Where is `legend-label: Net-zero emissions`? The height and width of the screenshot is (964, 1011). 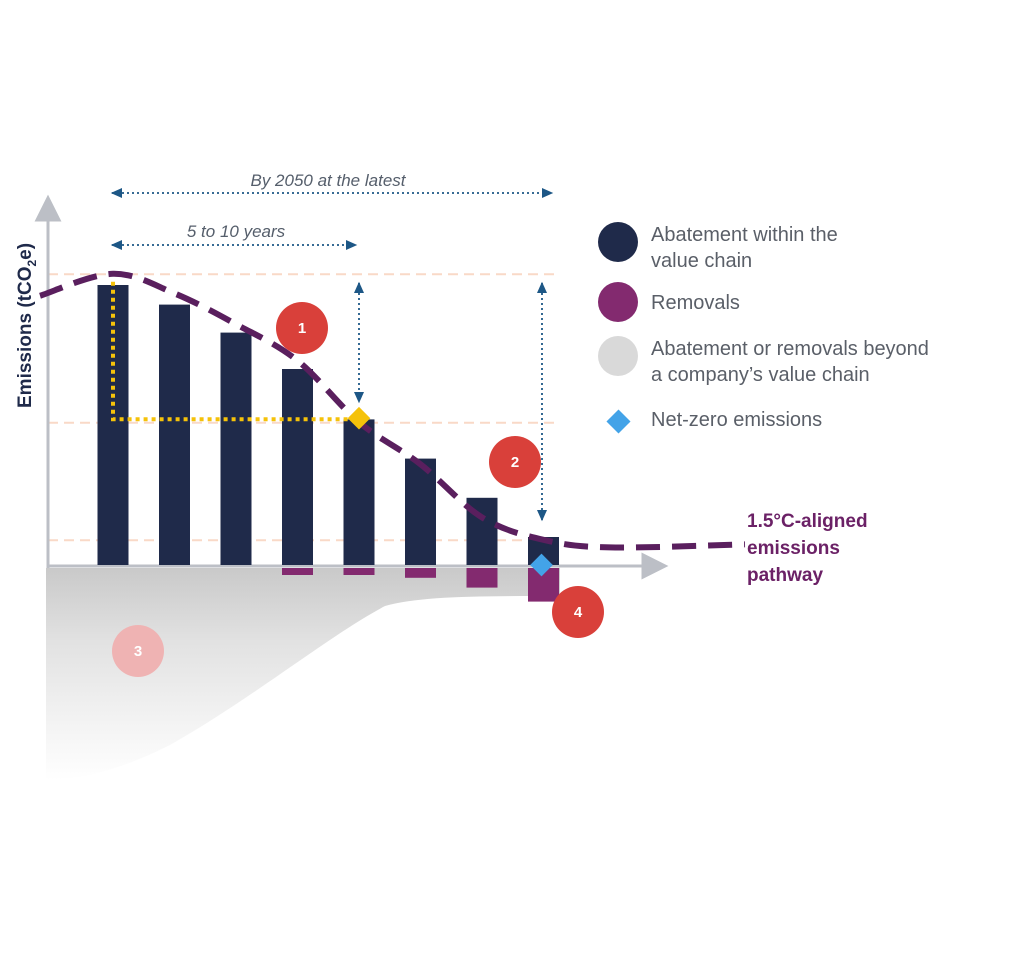 legend-label: Net-zero emissions is located at coordinates (737, 420).